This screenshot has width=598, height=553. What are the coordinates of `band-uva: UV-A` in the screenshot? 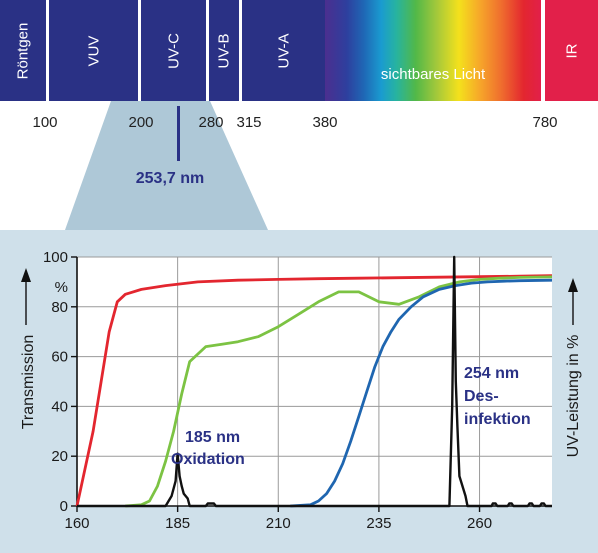 It's located at (283, 50).